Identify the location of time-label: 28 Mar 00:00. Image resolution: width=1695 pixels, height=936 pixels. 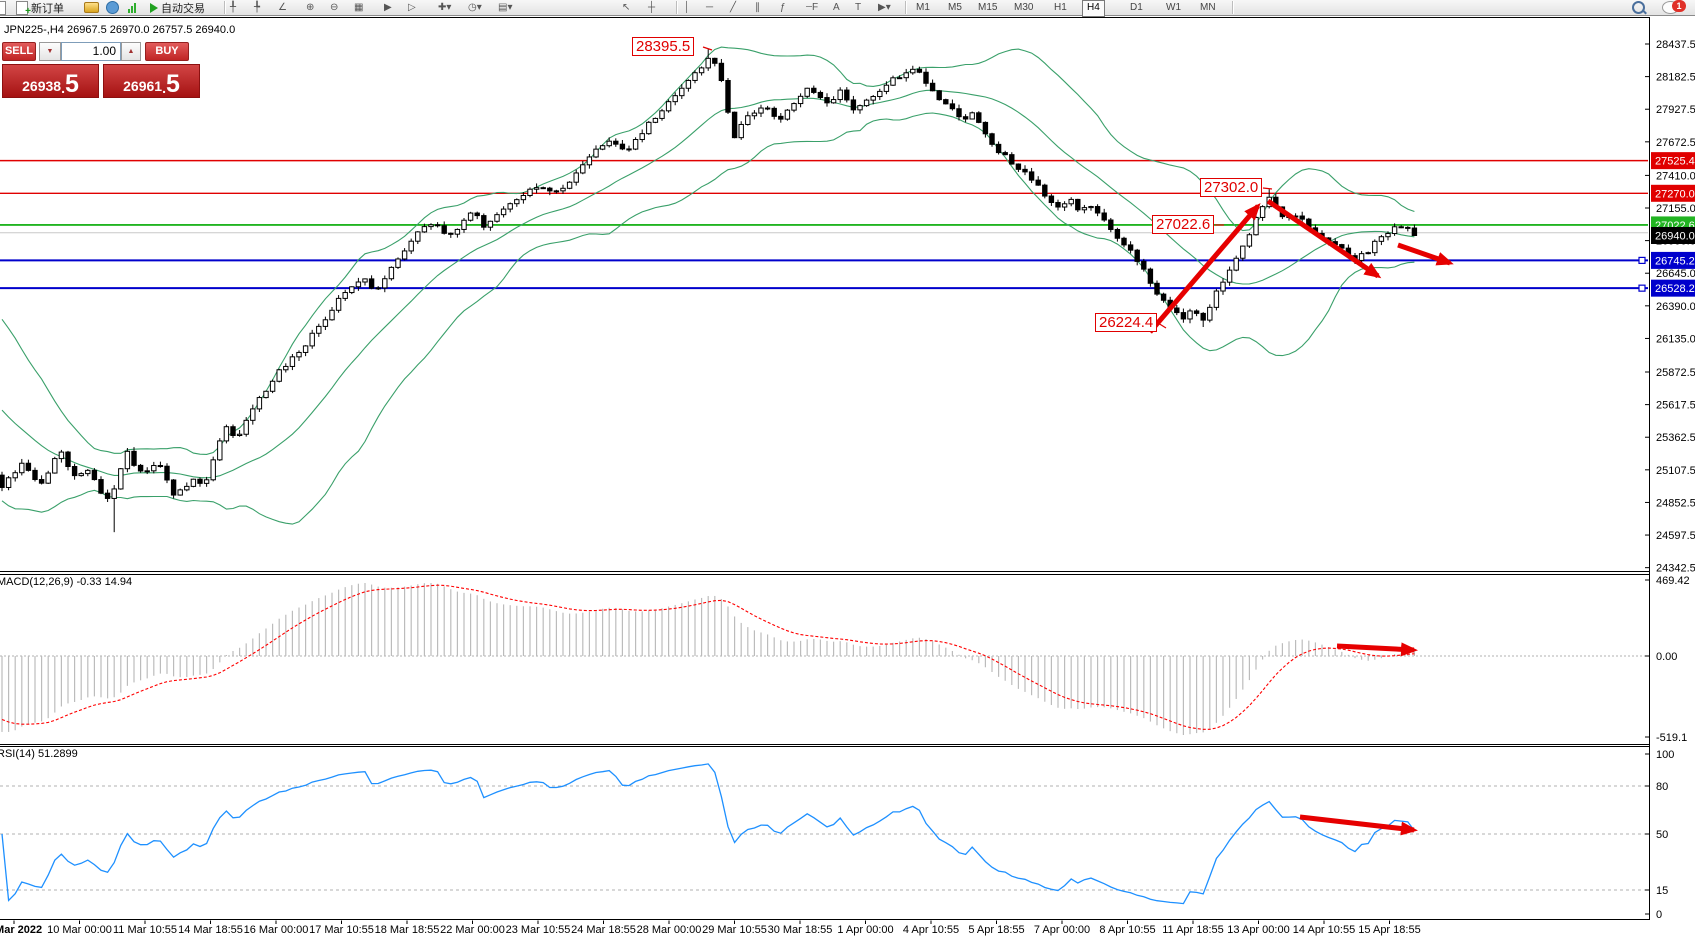
(669, 930).